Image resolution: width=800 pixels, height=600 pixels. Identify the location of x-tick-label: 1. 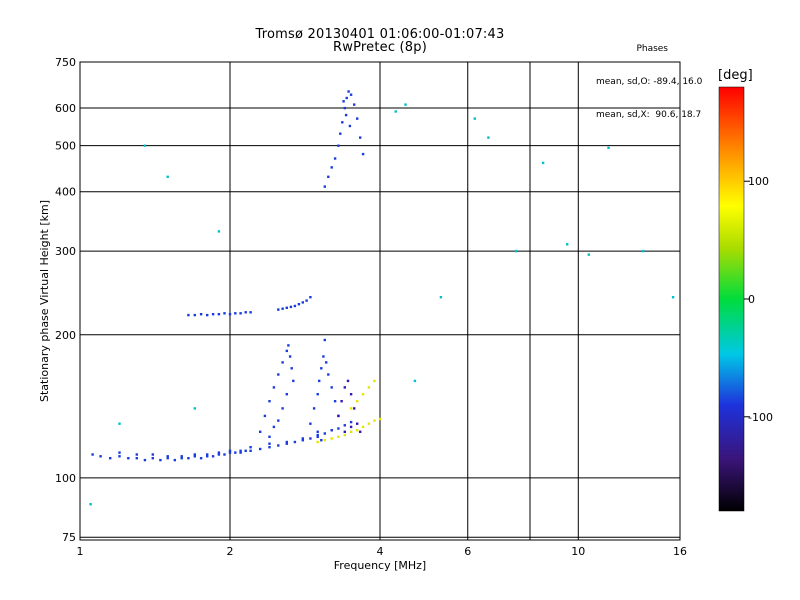
(80, 551).